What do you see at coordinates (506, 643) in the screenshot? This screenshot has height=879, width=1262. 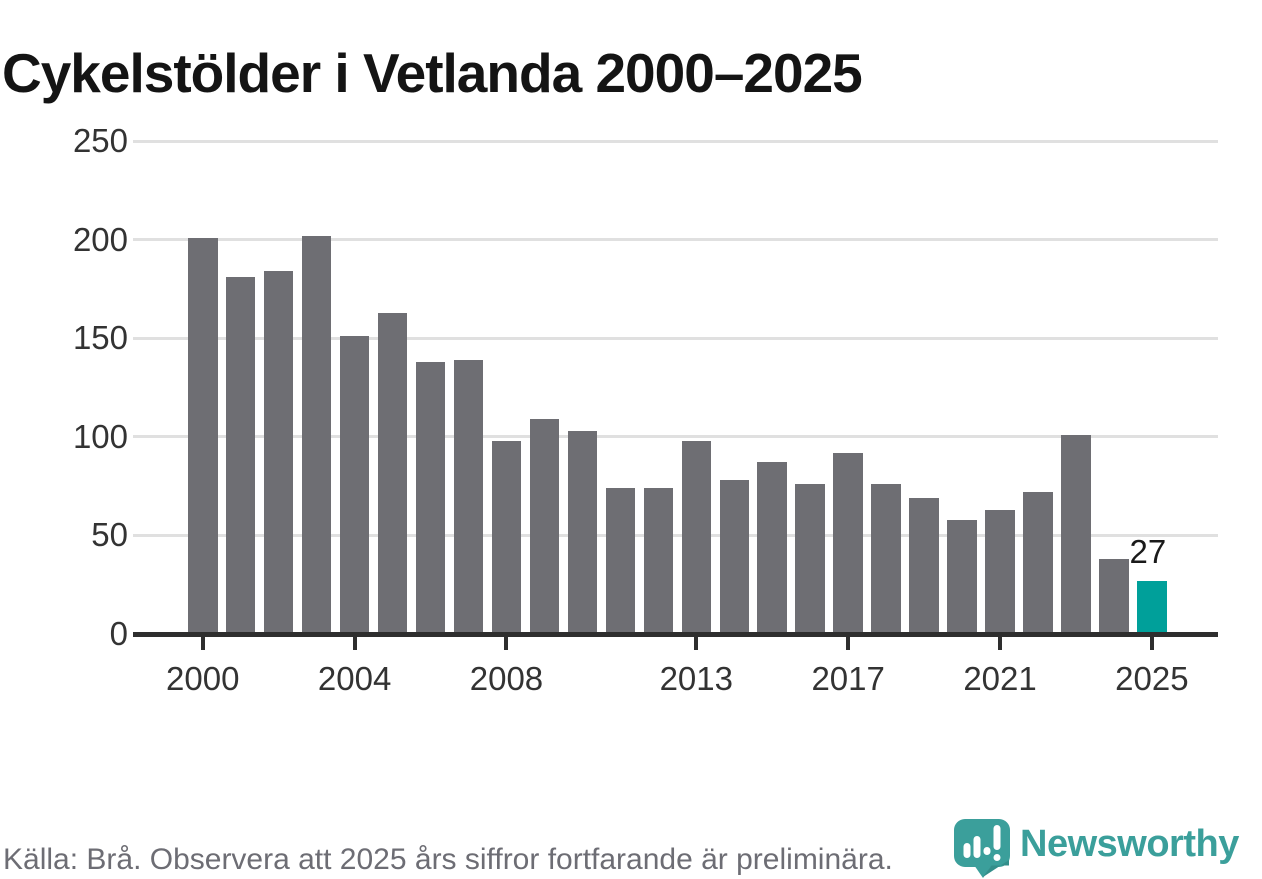 I see `x-axis-tick-2008` at bounding box center [506, 643].